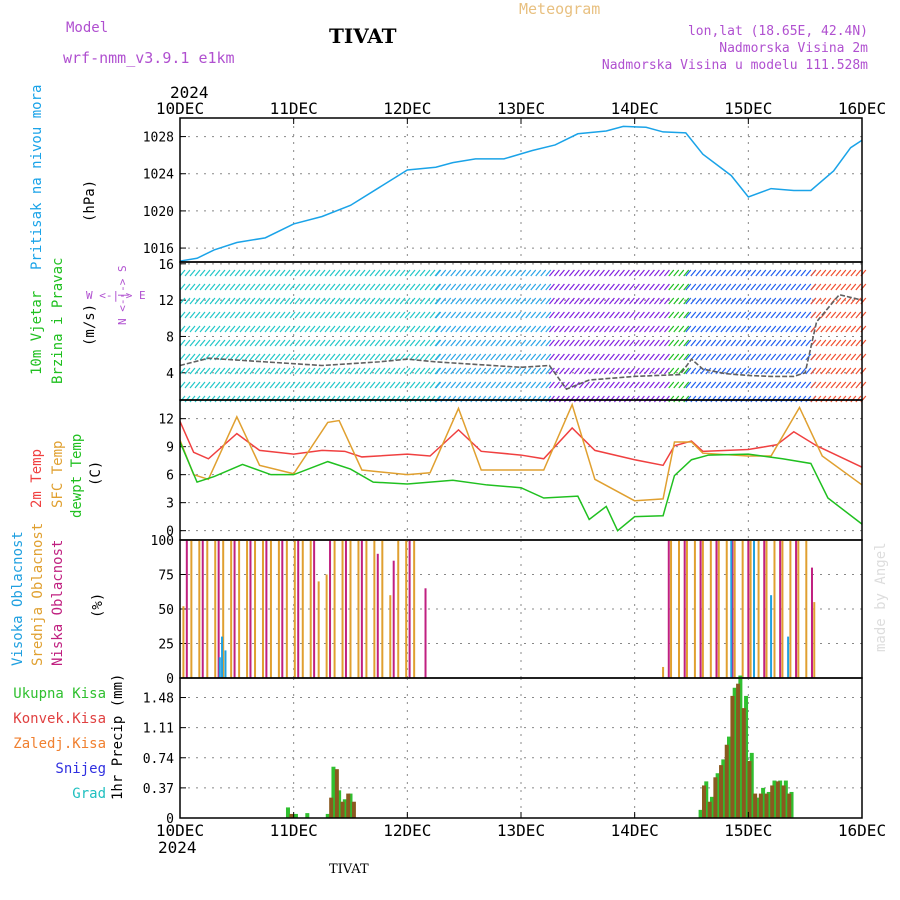 Image resolution: width=900 pixels, height=900 pixels. I want to click on y-tick-label: 1.11, so click(158, 729).